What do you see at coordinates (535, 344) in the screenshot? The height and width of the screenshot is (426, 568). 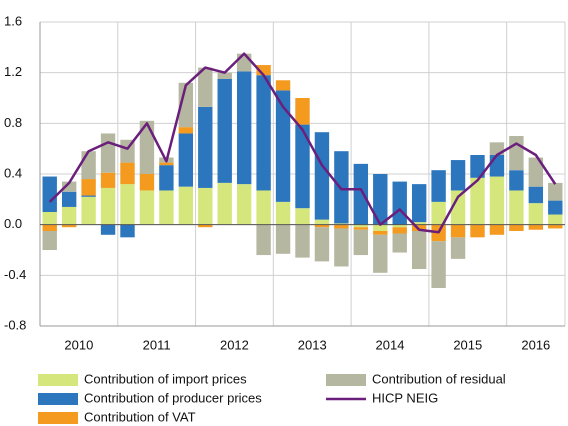 I see `x-year-label: 2016` at bounding box center [535, 344].